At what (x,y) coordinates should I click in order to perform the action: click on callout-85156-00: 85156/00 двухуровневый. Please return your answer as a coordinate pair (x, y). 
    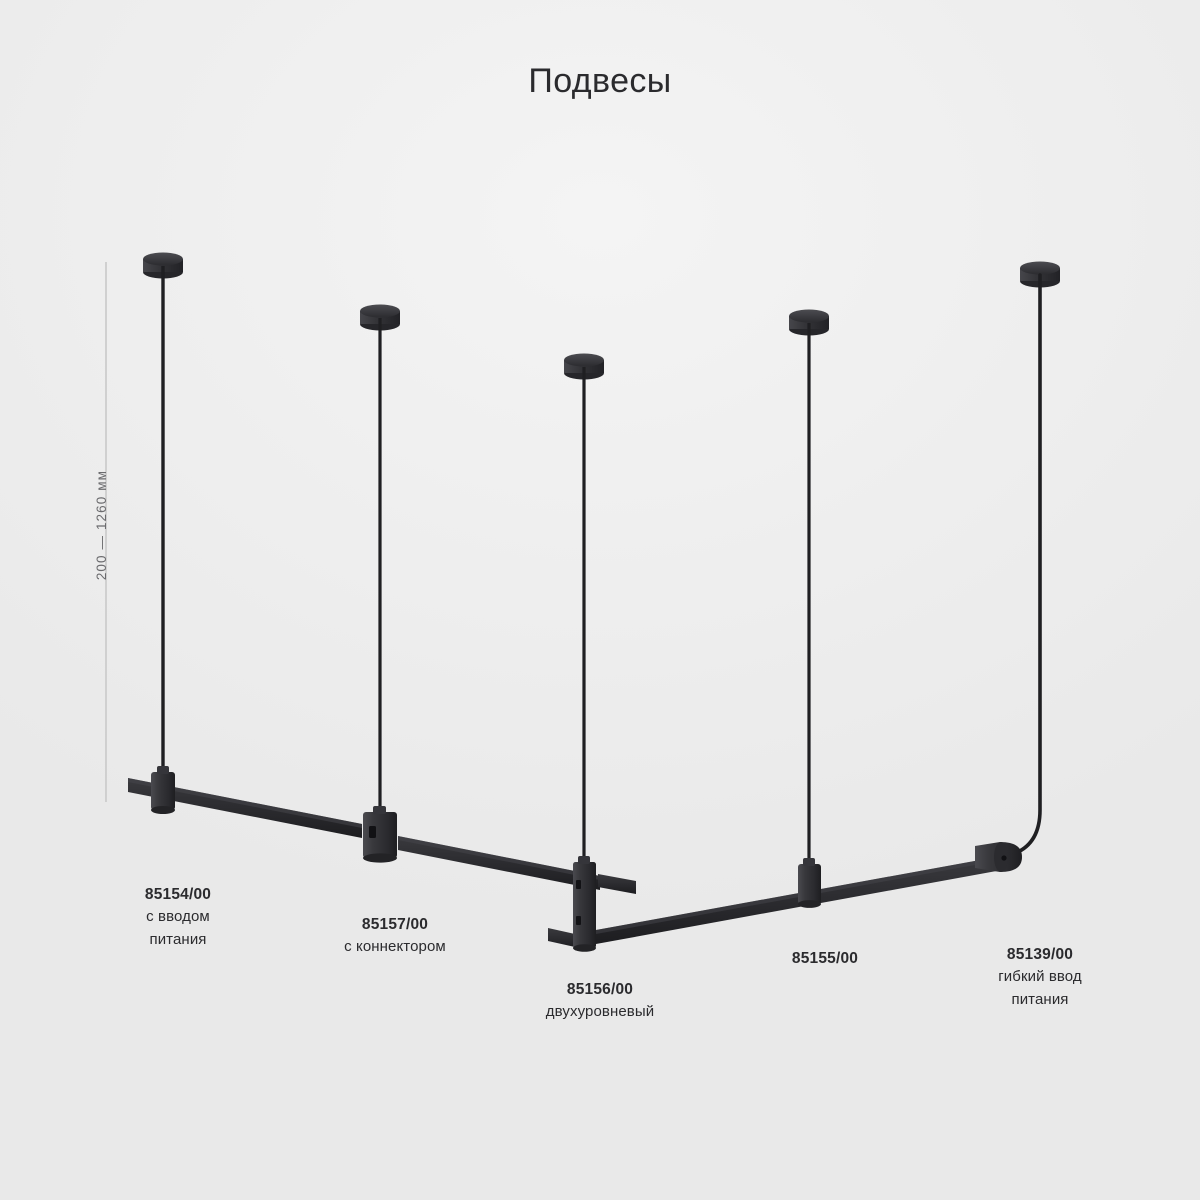
    Looking at the image, I should click on (600, 1001).